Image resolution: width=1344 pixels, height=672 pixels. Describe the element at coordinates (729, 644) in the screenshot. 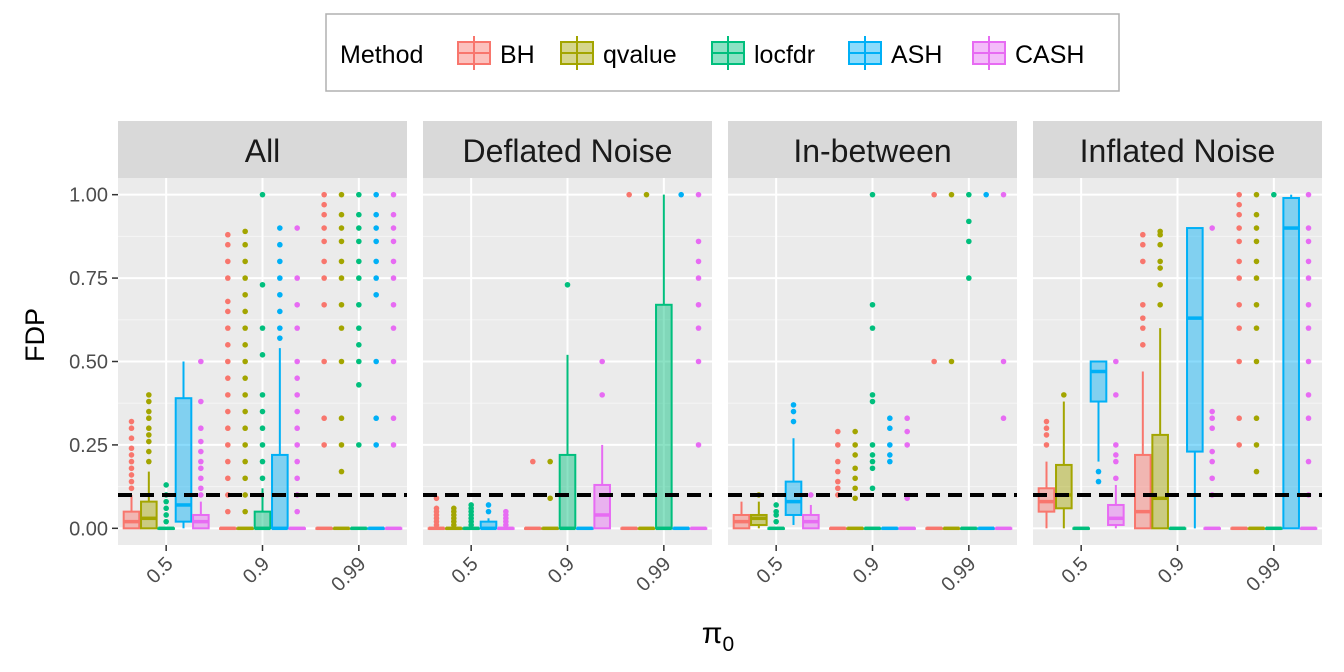

I see `x-axis-label-subscript: 0` at that location.